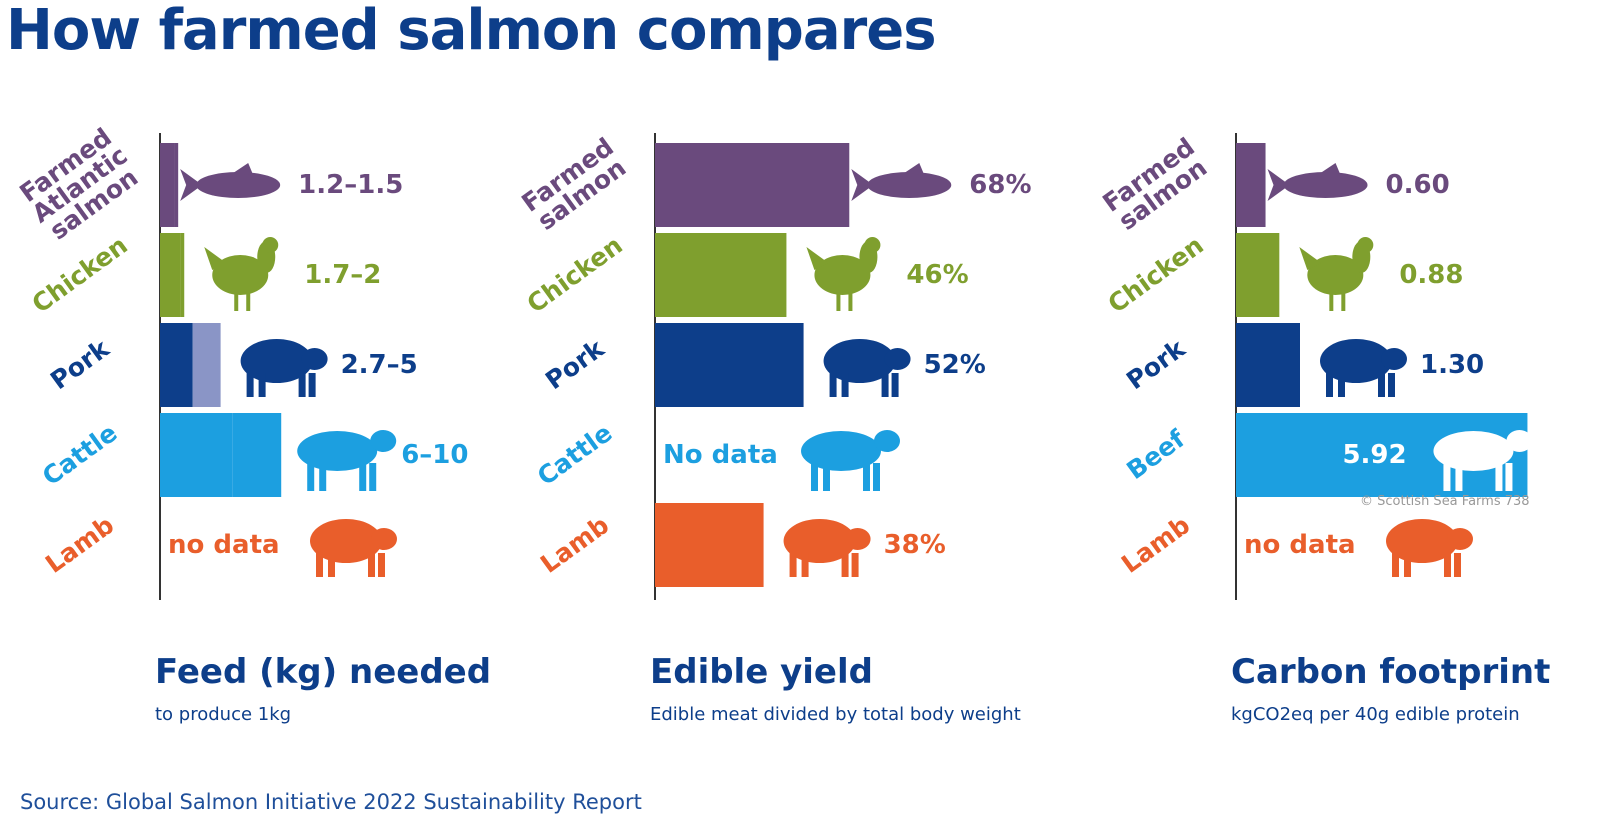 This screenshot has height=838, width=1600. What do you see at coordinates (323, 672) in the screenshot?
I see `chart-title: Feed (kg) needed` at bounding box center [323, 672].